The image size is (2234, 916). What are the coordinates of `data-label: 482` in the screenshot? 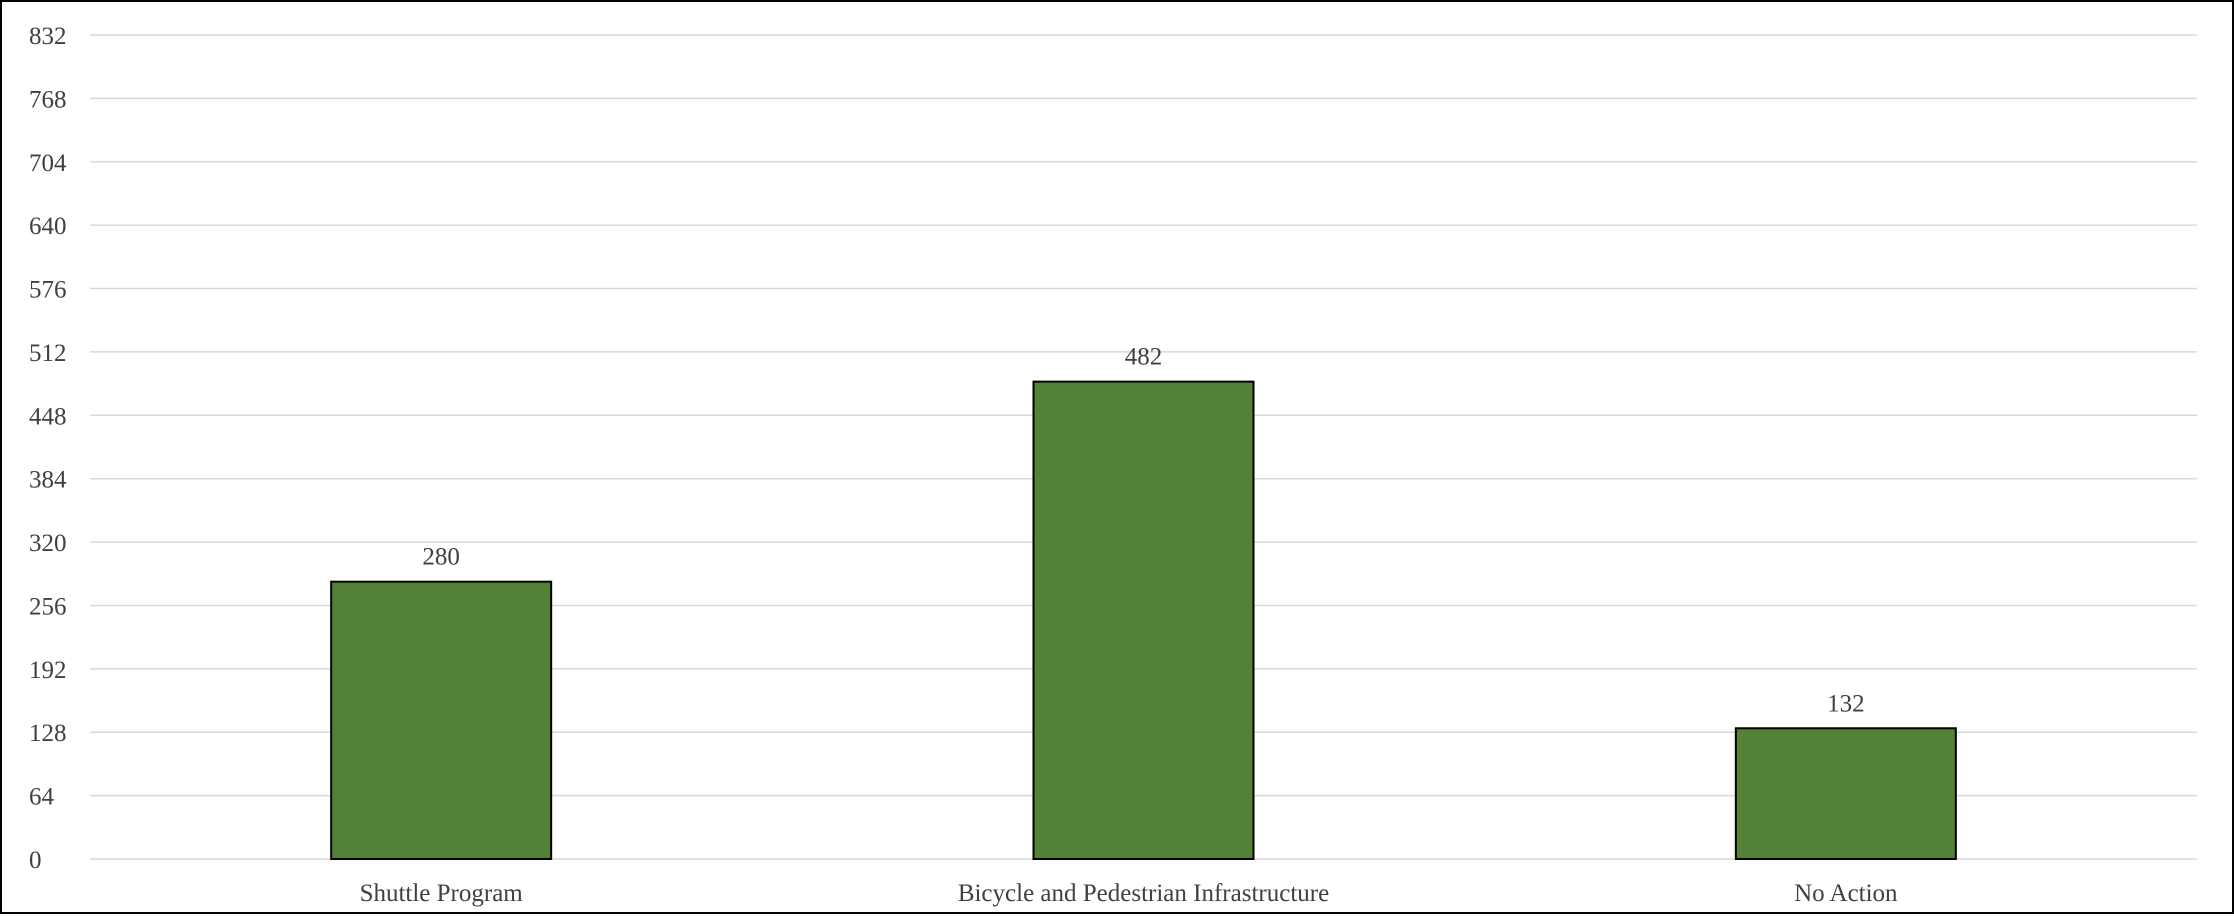 It's located at (1144, 357).